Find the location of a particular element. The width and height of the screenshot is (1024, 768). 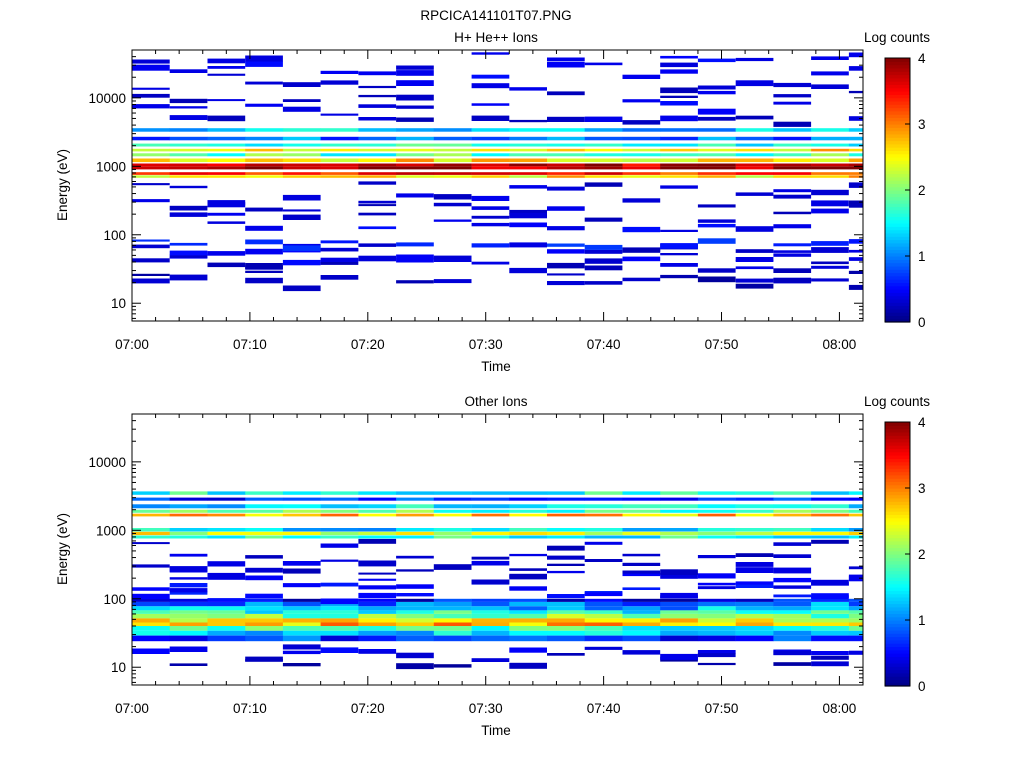

panel-2-colorbar-tick-label: 0 is located at coordinates (922, 686).